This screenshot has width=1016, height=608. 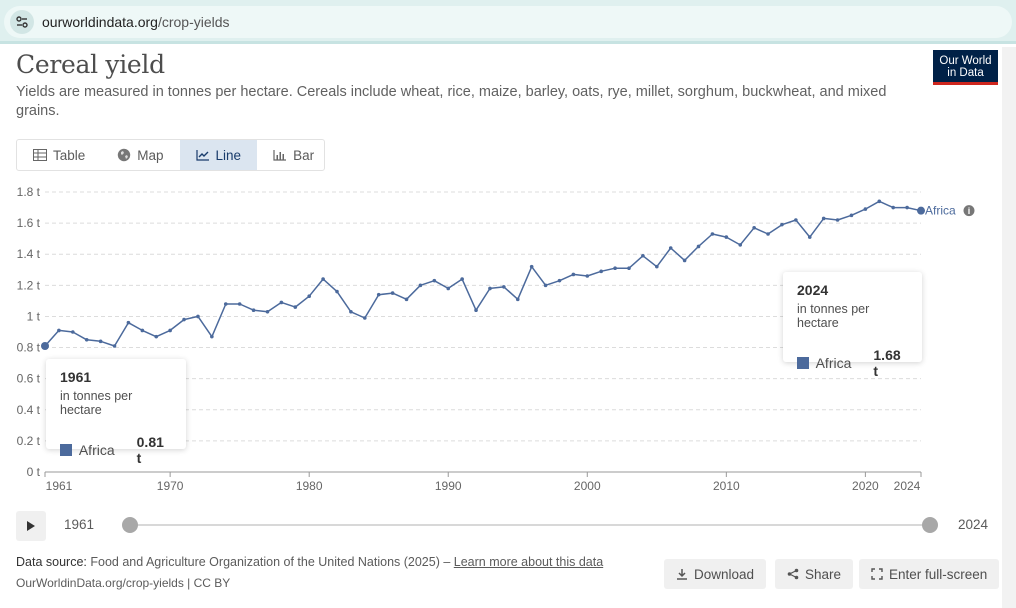 I want to click on timeline-end-label: 2024, so click(x=973, y=524).